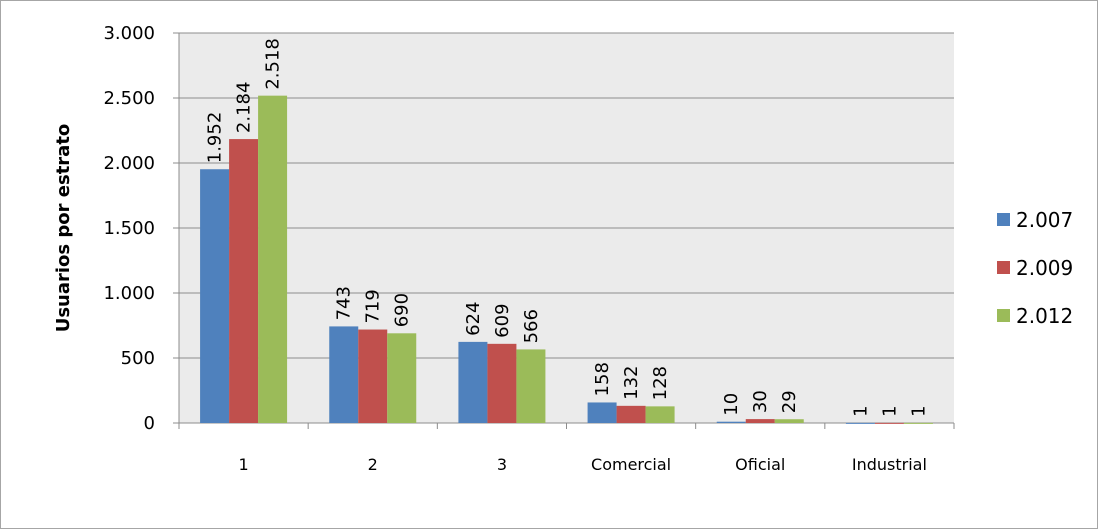 This screenshot has width=1098, height=529. Describe the element at coordinates (129, 293) in the screenshot. I see `y-tick-label: 1.000` at that location.